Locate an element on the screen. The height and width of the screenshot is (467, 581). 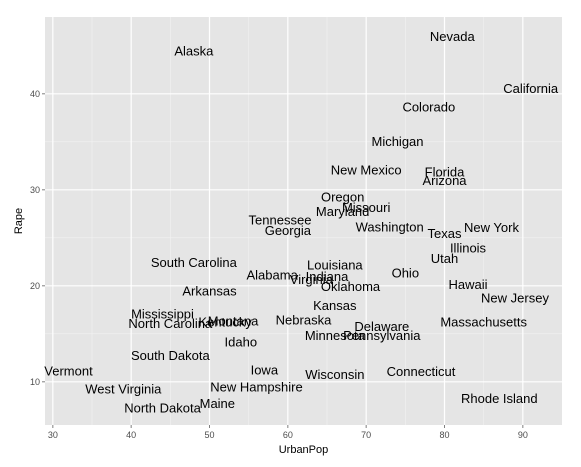
point-label: New York is located at coordinates (491, 227).